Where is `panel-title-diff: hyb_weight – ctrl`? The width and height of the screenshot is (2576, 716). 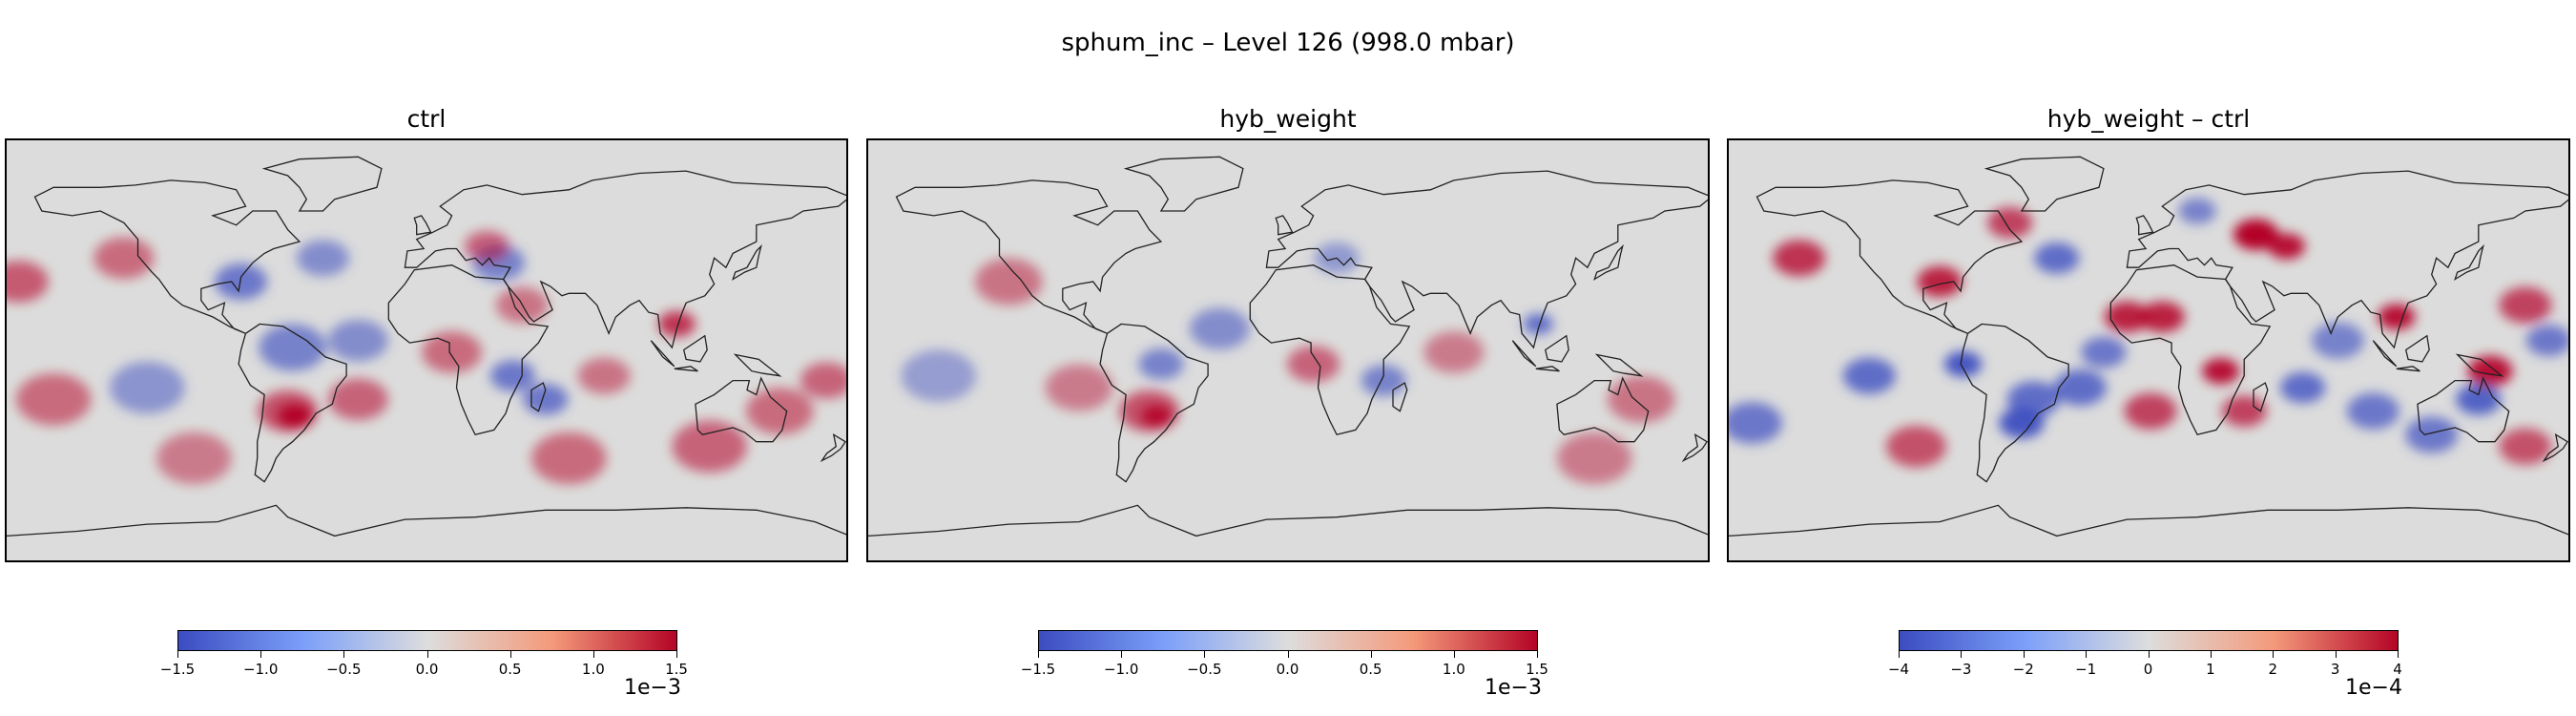
panel-title-diff: hyb_weight – ctrl is located at coordinates (2148, 119).